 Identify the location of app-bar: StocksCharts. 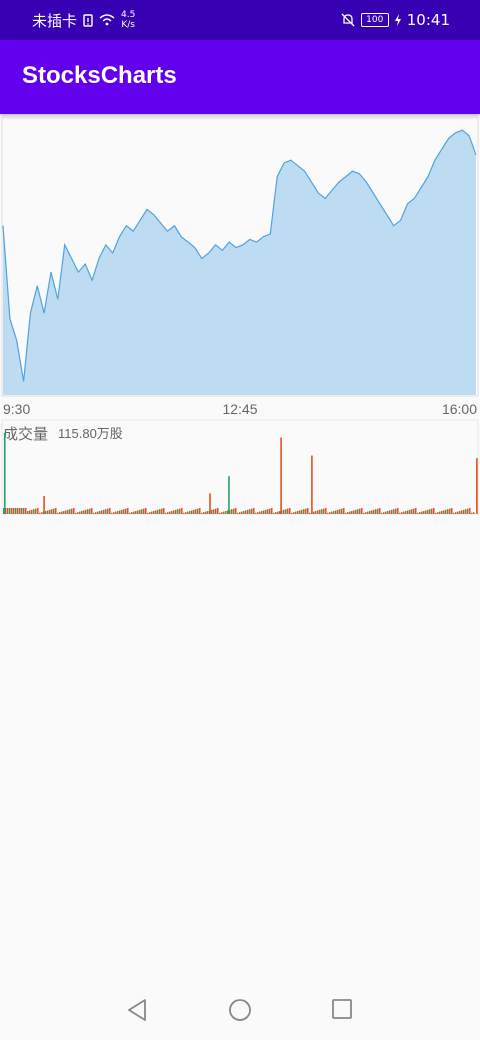
(240, 77).